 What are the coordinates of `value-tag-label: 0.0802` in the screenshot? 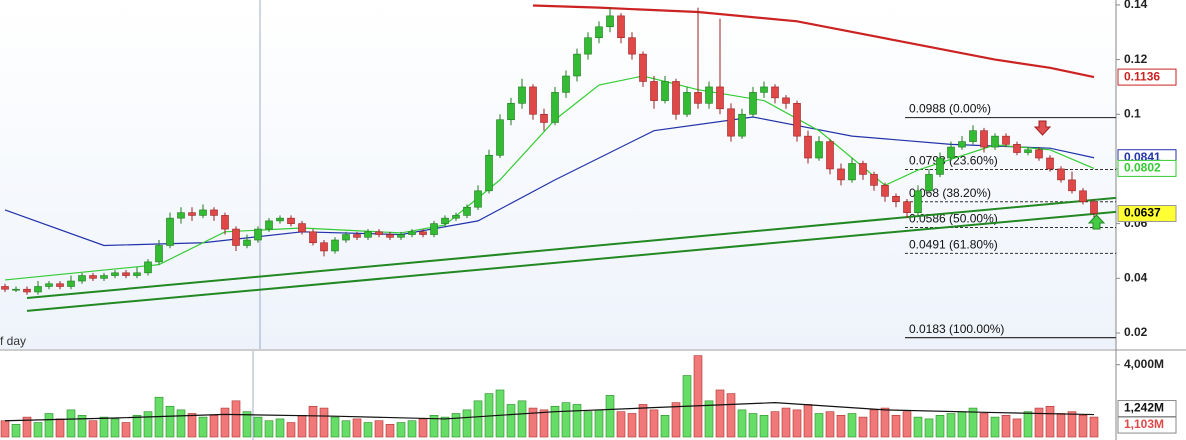 It's located at (1142, 168).